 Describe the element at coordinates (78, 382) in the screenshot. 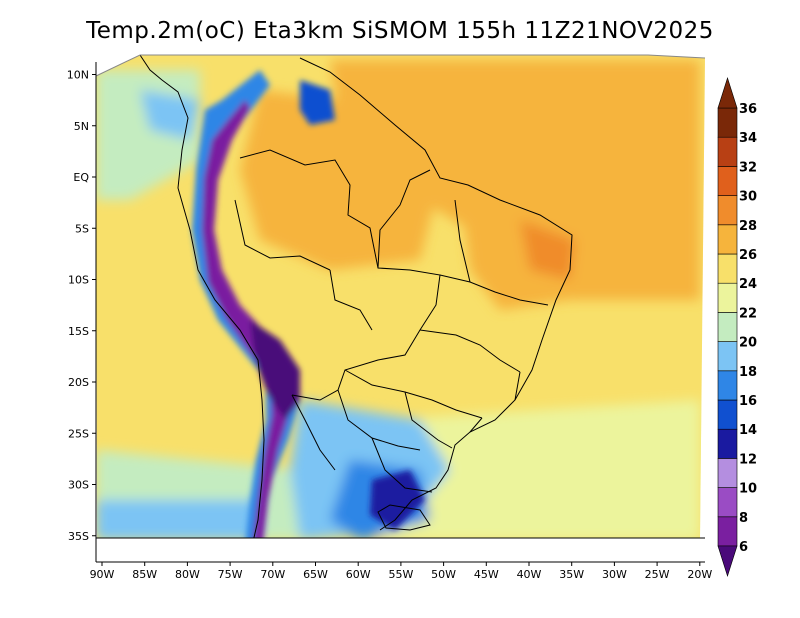

I see `lat-tick-label: 20S` at that location.